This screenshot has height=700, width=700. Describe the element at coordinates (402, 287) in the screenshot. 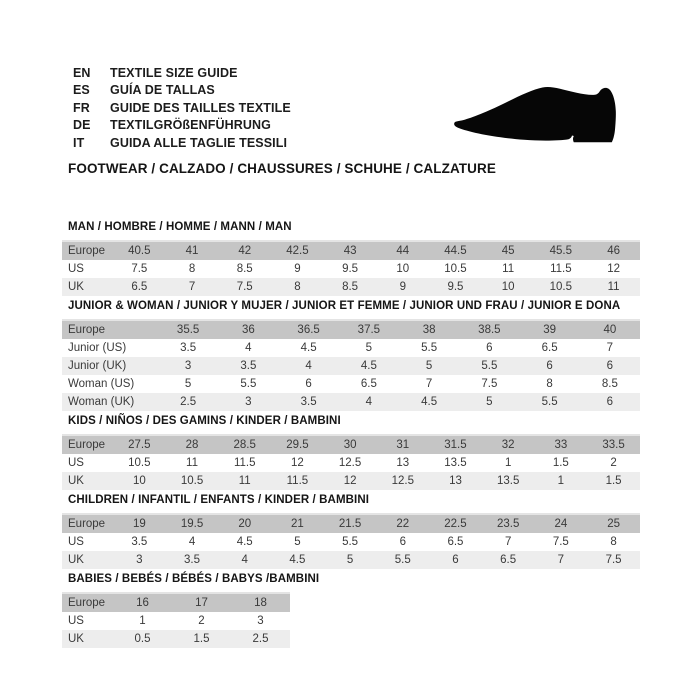

I see `size-cell: 9` at that location.